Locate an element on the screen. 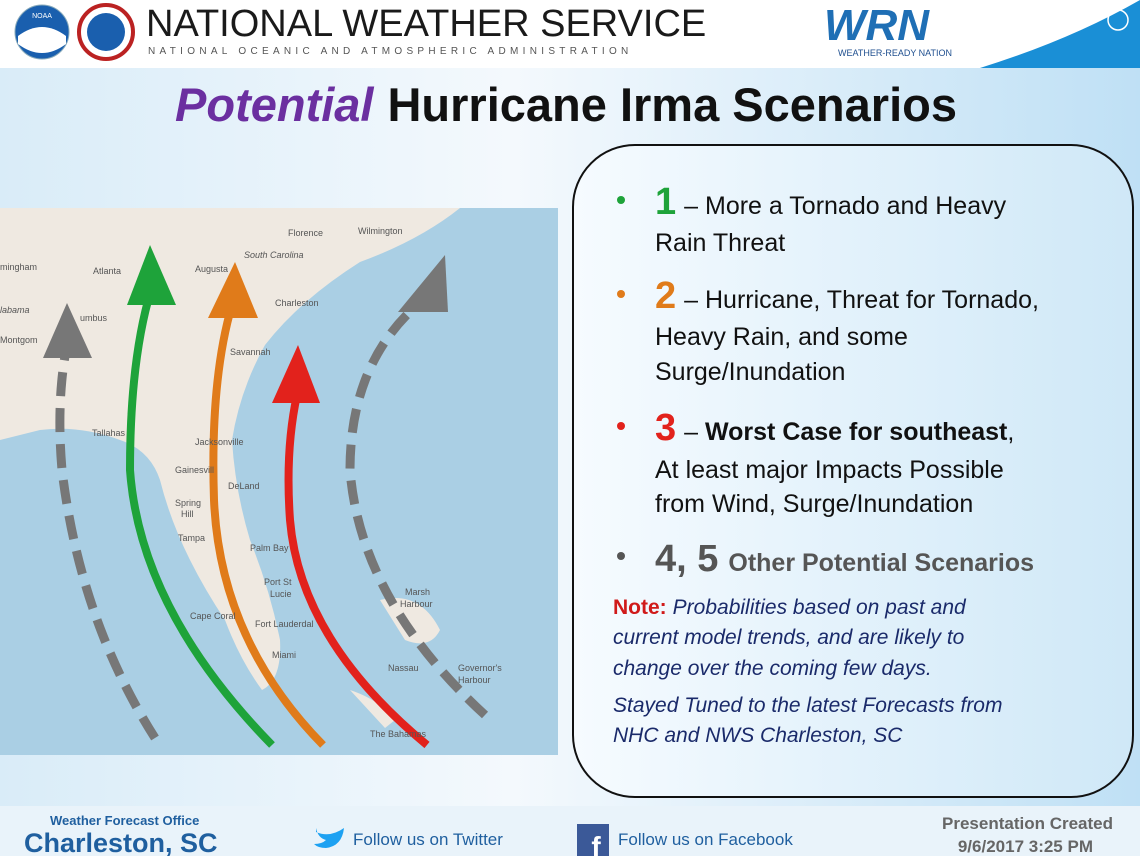  note-label: Note: is located at coordinates (640, 607).